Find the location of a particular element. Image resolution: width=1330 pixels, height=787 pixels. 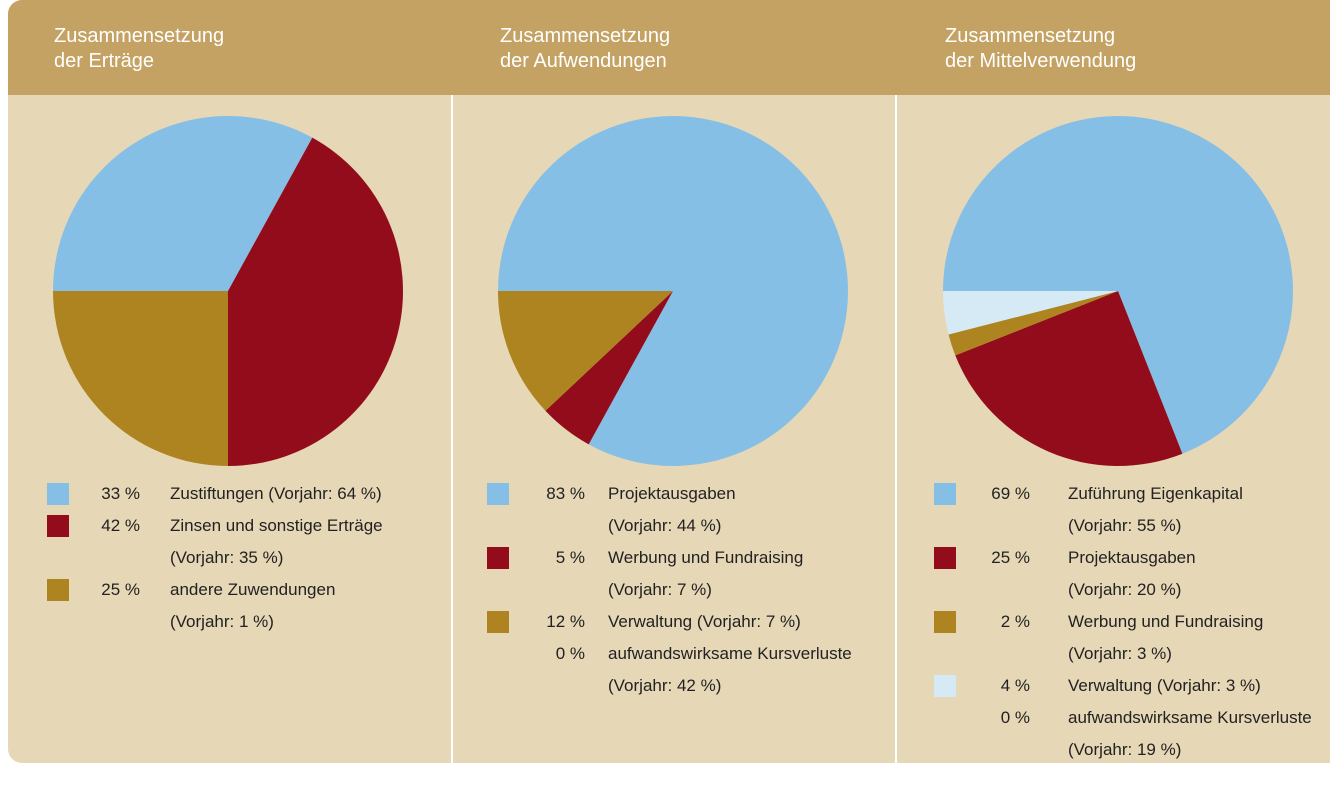

legend-value: 83 % is located at coordinates (565, 493).